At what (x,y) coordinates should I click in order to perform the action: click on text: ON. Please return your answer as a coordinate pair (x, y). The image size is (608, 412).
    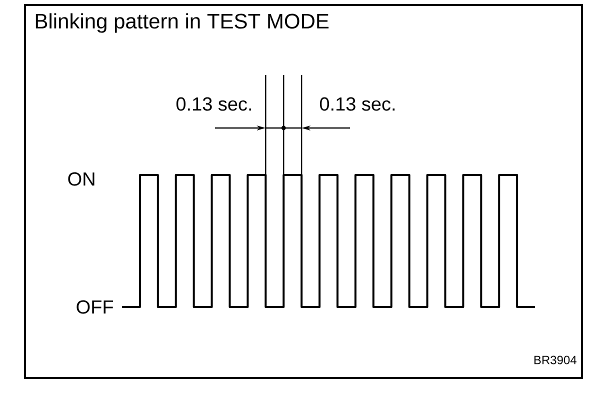
    Looking at the image, I should click on (81, 179).